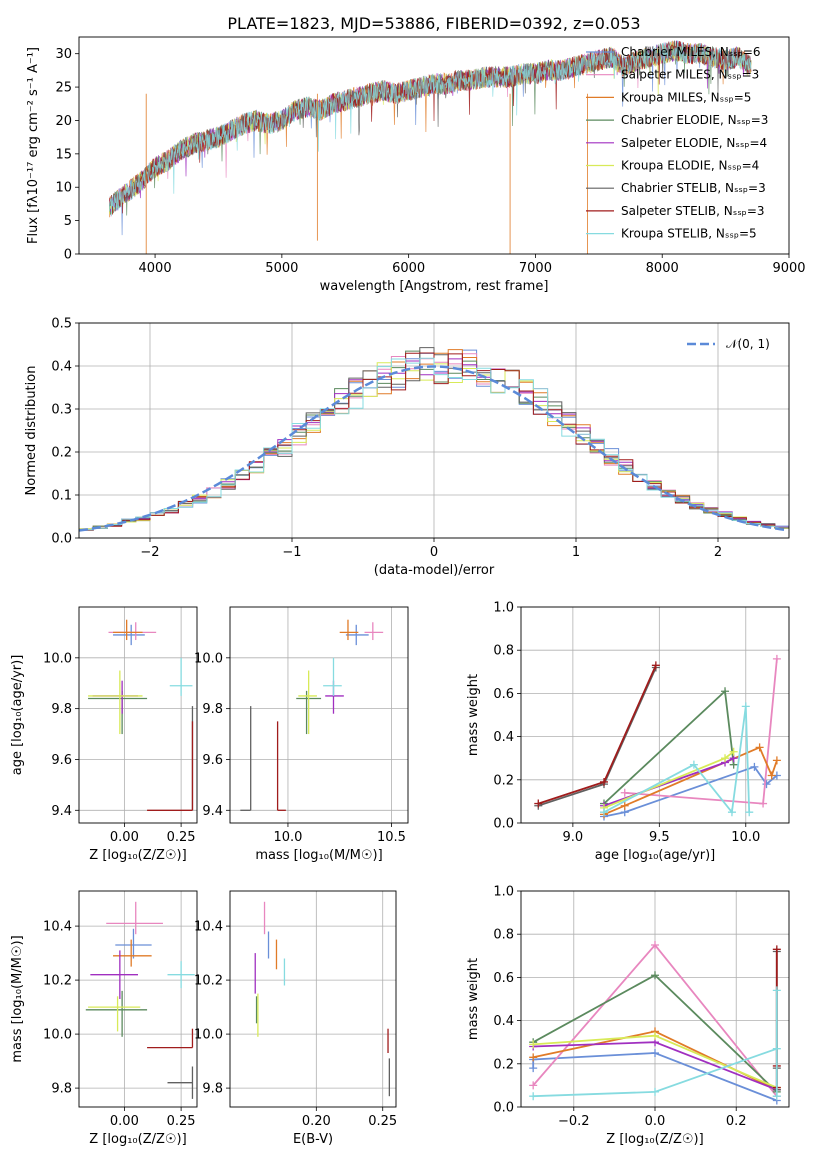 This screenshot has height=1170, width=819. What do you see at coordinates (654, 1139) in the screenshot?
I see `weight_vs_Z-xlabel: Z [log₁₀(Z/Z☉)]` at bounding box center [654, 1139].